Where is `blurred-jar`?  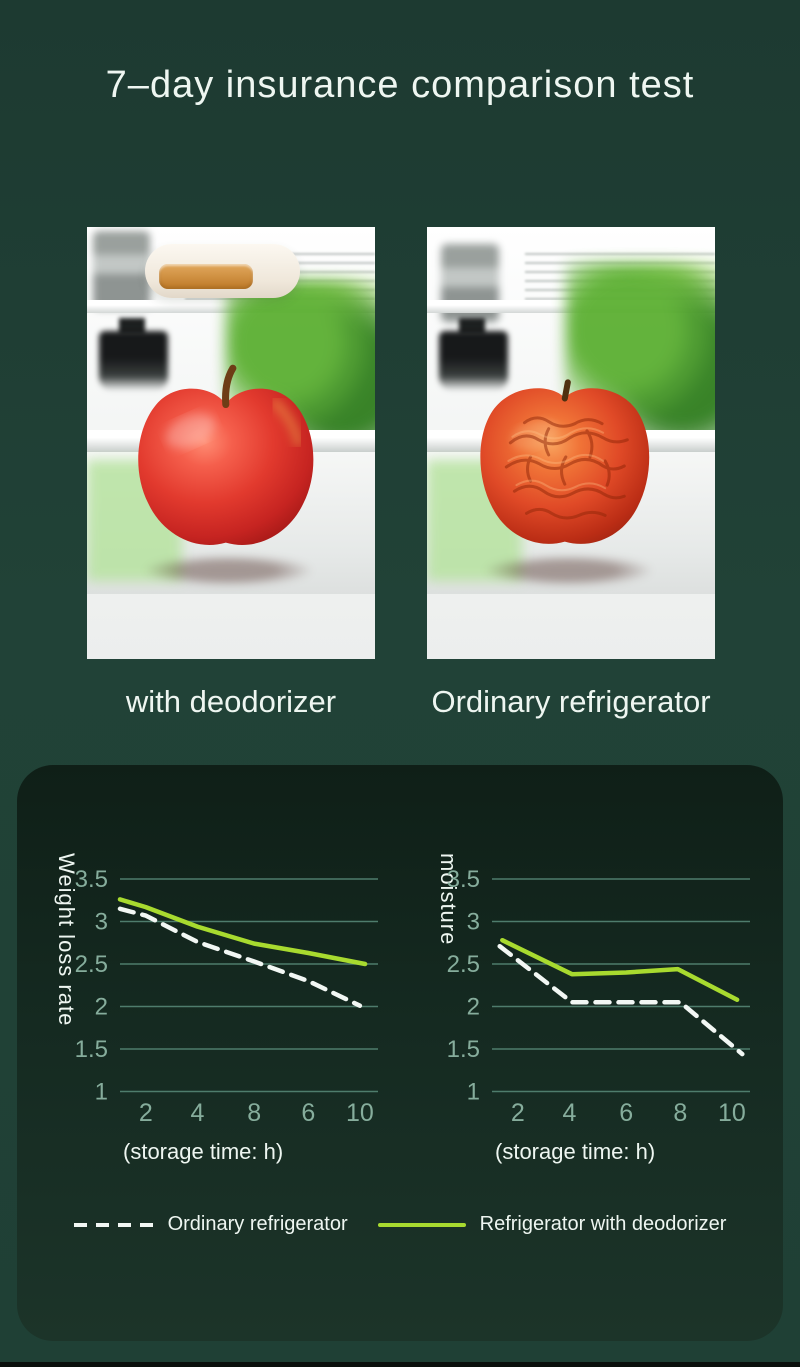 blurred-jar is located at coordinates (121, 270).